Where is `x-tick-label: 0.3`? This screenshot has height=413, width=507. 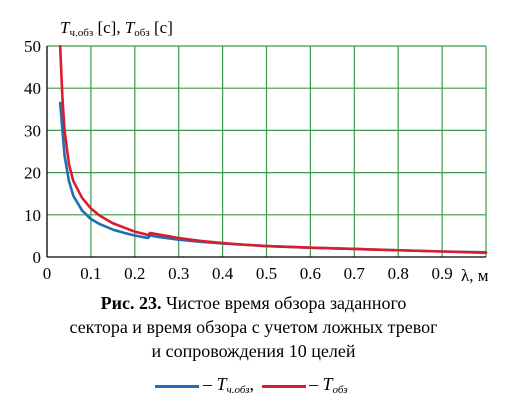
x-tick-label: 0.3 is located at coordinates (178, 273).